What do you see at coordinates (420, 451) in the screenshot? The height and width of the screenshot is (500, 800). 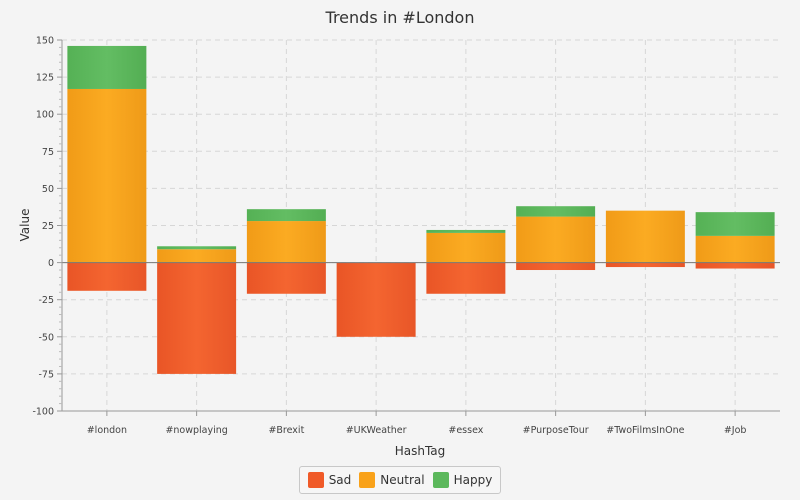 I see `x-axis-label: HashTag` at bounding box center [420, 451].